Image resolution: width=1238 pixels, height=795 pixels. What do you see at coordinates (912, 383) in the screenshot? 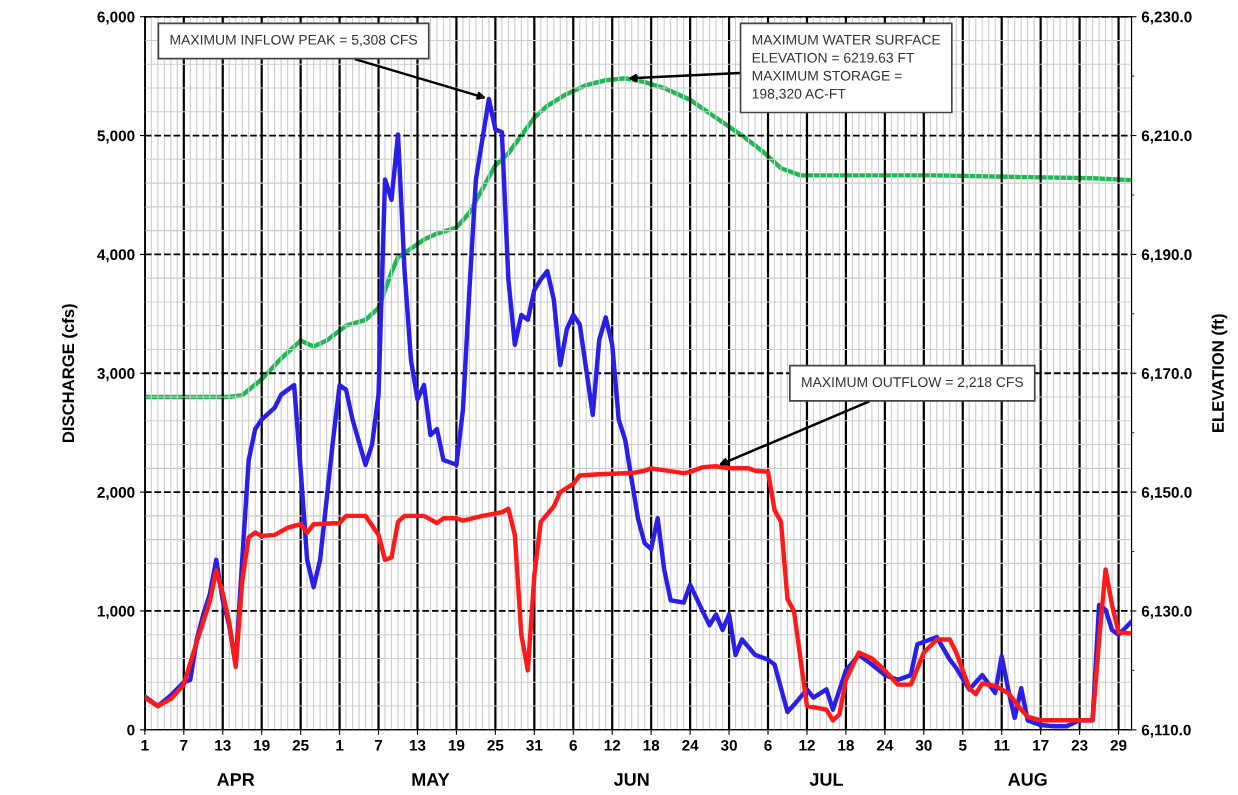
I see `annotation: MAXIMUM OUTFLOW = 2,218 CFS` at bounding box center [912, 383].